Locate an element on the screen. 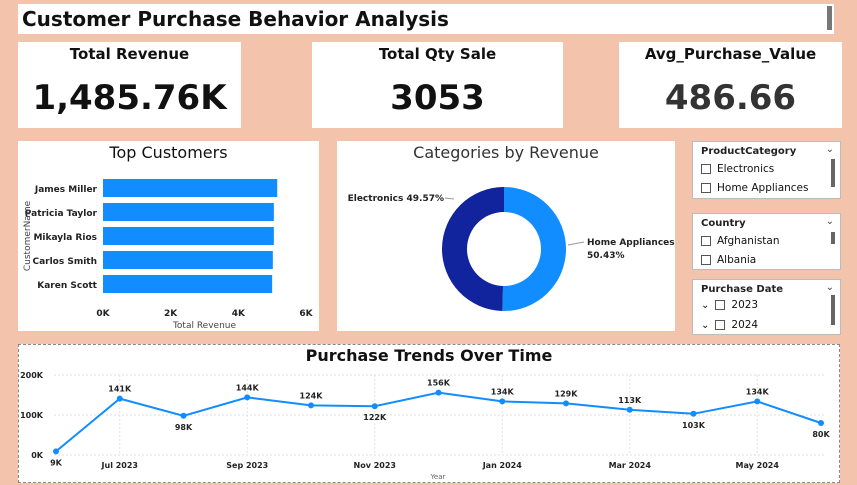 Image resolution: width=857 pixels, height=485 pixels. kpi-card-avg-purchase: Avg_Purchase_Value 486.66 is located at coordinates (730, 85).